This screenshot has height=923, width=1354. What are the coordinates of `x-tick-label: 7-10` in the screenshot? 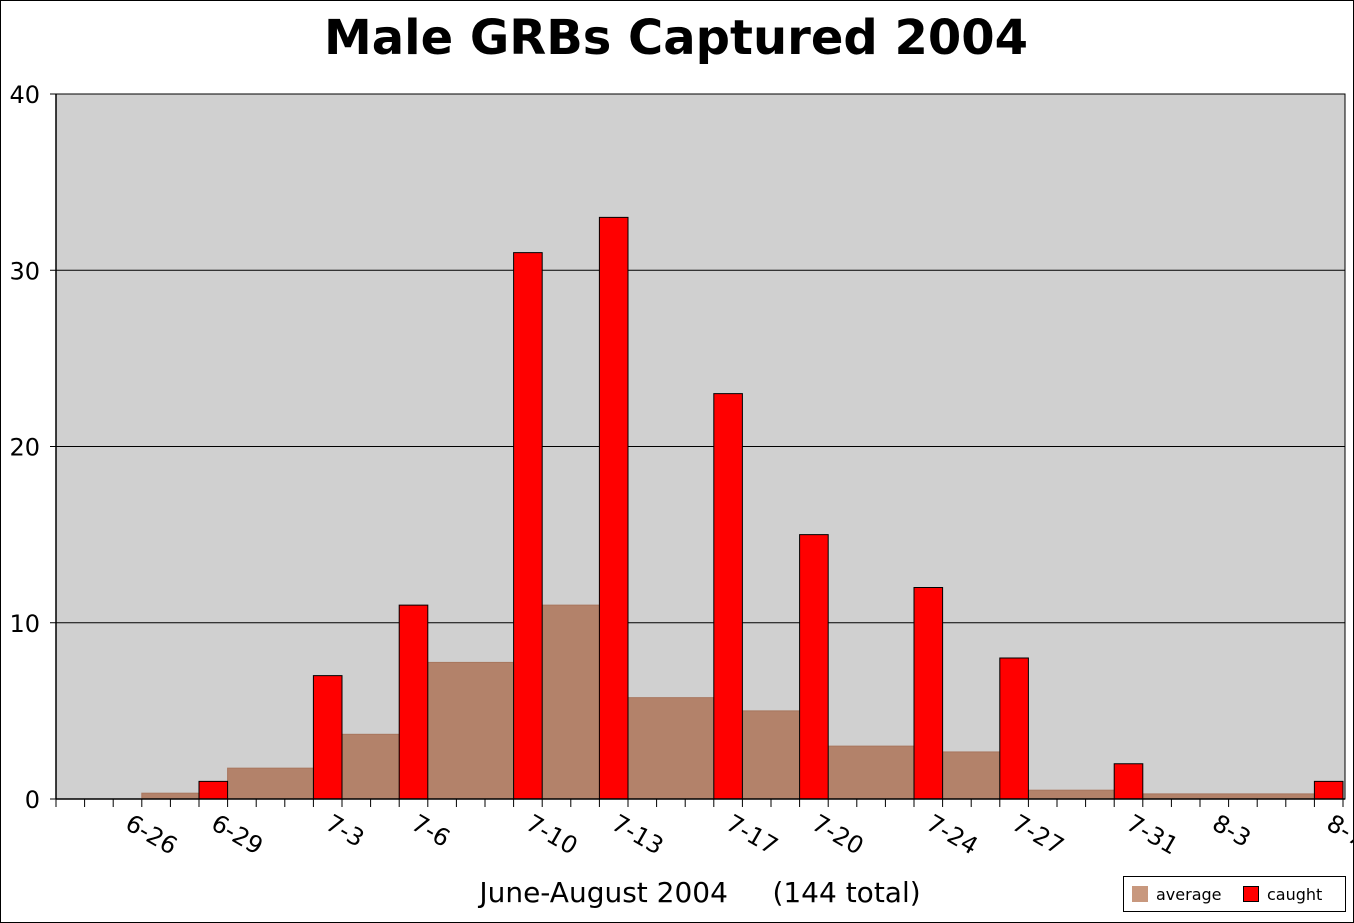 It's located at (551, 834).